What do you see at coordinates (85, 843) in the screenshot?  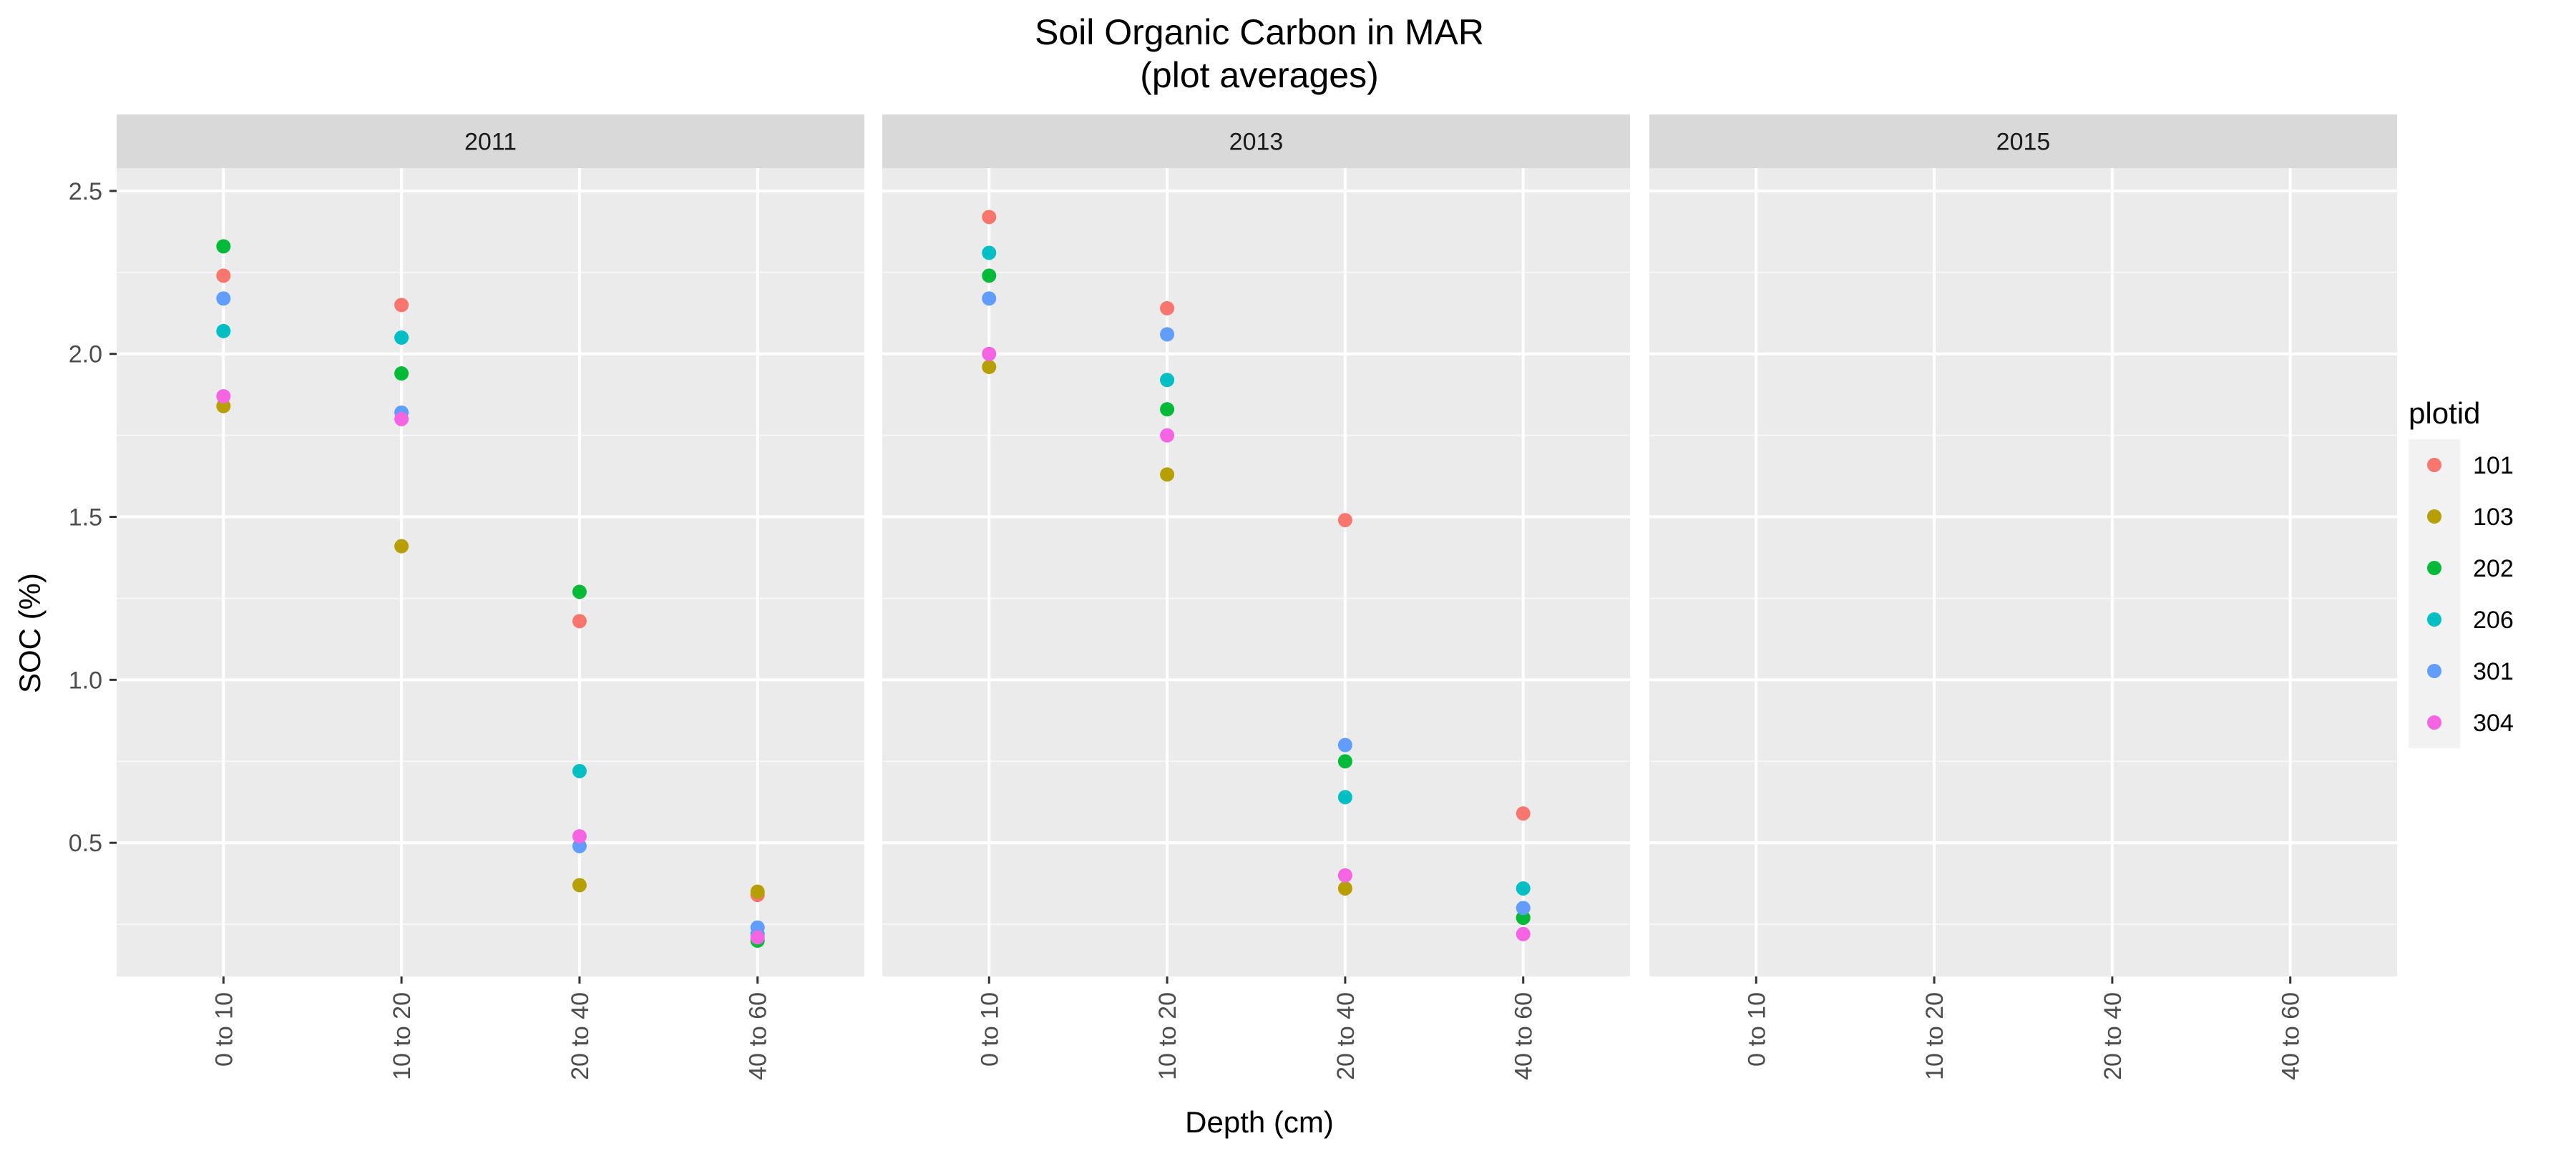 I see `y-tick-label: 0.5` at bounding box center [85, 843].